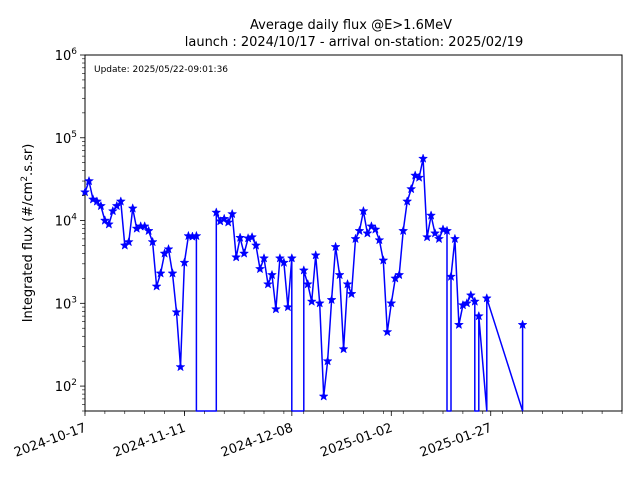 This screenshot has height=480, width=640. Describe the element at coordinates (161, 70) in the screenshot. I see `update-annotation: Update: 2025/05/22-09:01:36` at that location.